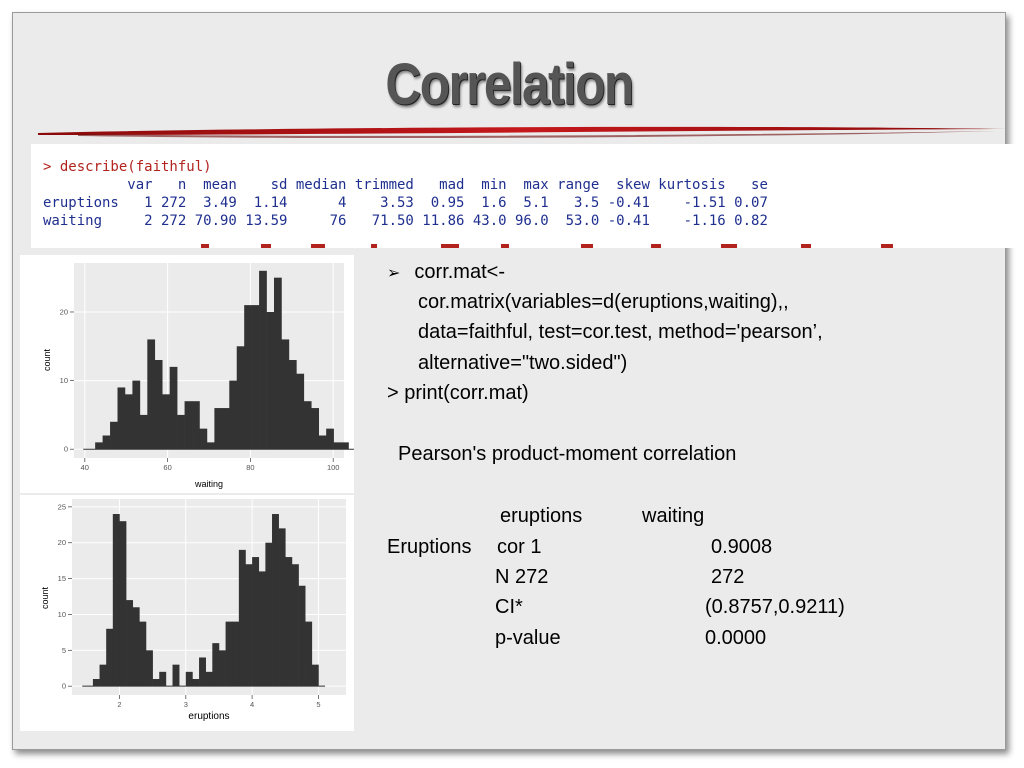 This screenshot has height=768, width=1024. What do you see at coordinates (509, 607) in the screenshot?
I see `stat-label-ci: CI*` at bounding box center [509, 607].